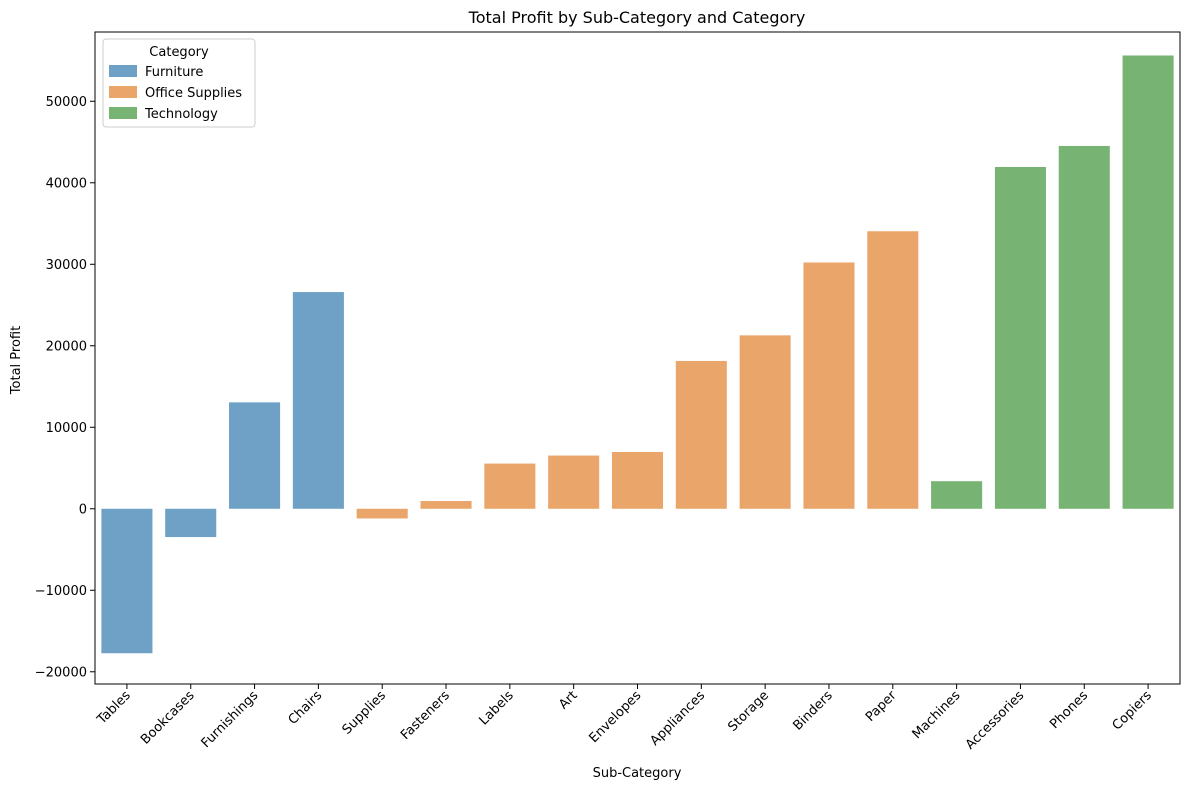 This screenshot has width=1189, height=790. What do you see at coordinates (179, 52) in the screenshot?
I see `legend-title: Category` at bounding box center [179, 52].